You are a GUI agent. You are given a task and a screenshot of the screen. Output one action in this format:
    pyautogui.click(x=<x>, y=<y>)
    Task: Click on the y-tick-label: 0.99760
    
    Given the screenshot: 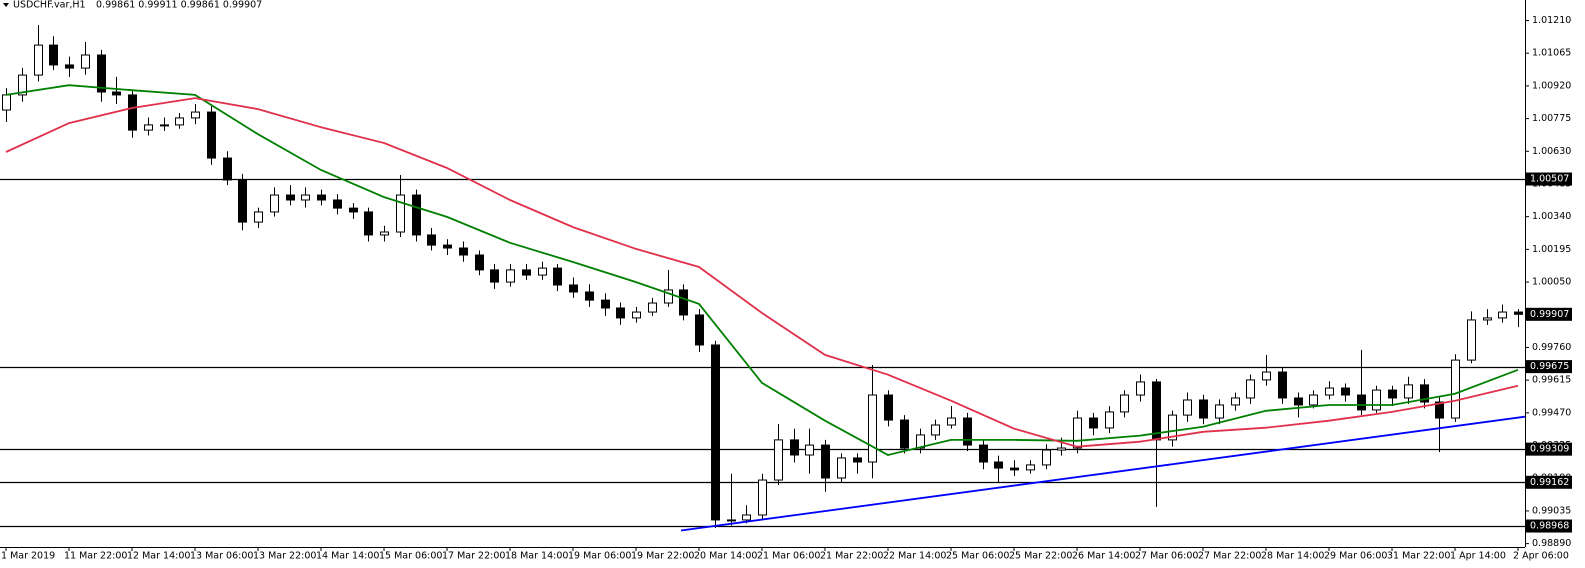 What is the action you would take?
    pyautogui.click(x=1551, y=347)
    